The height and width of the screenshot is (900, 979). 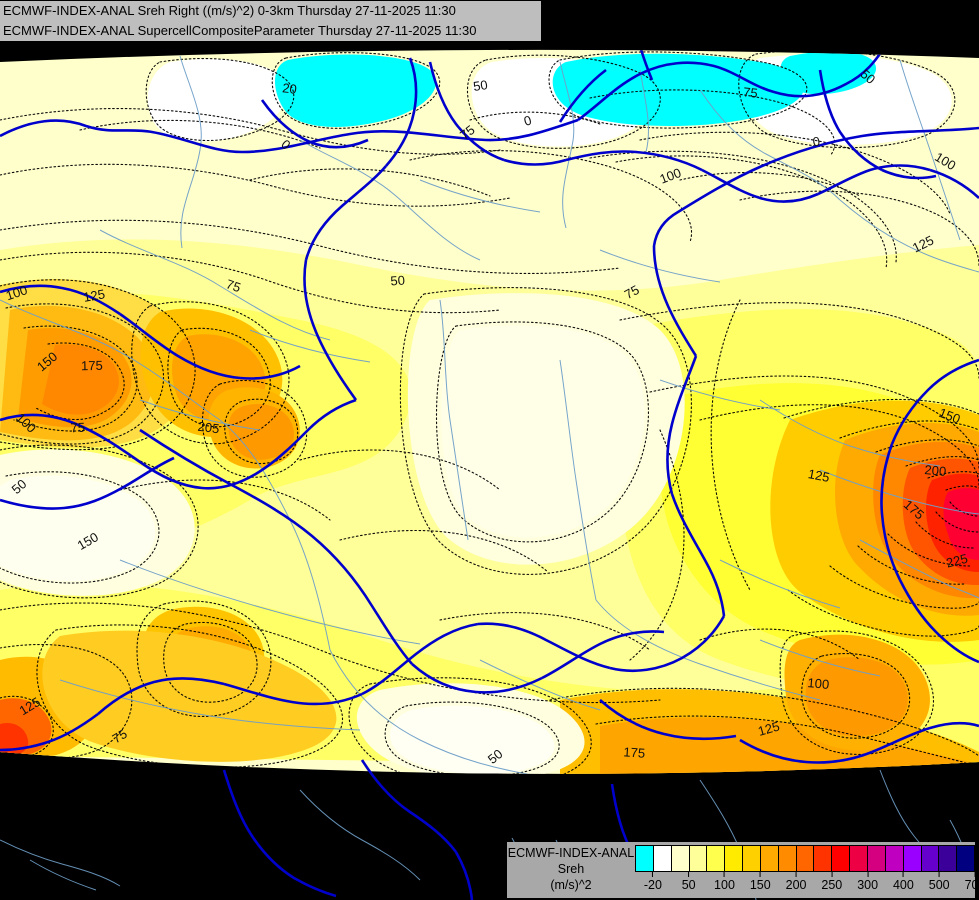 I want to click on colorbar-tick: 50, so click(x=689, y=882).